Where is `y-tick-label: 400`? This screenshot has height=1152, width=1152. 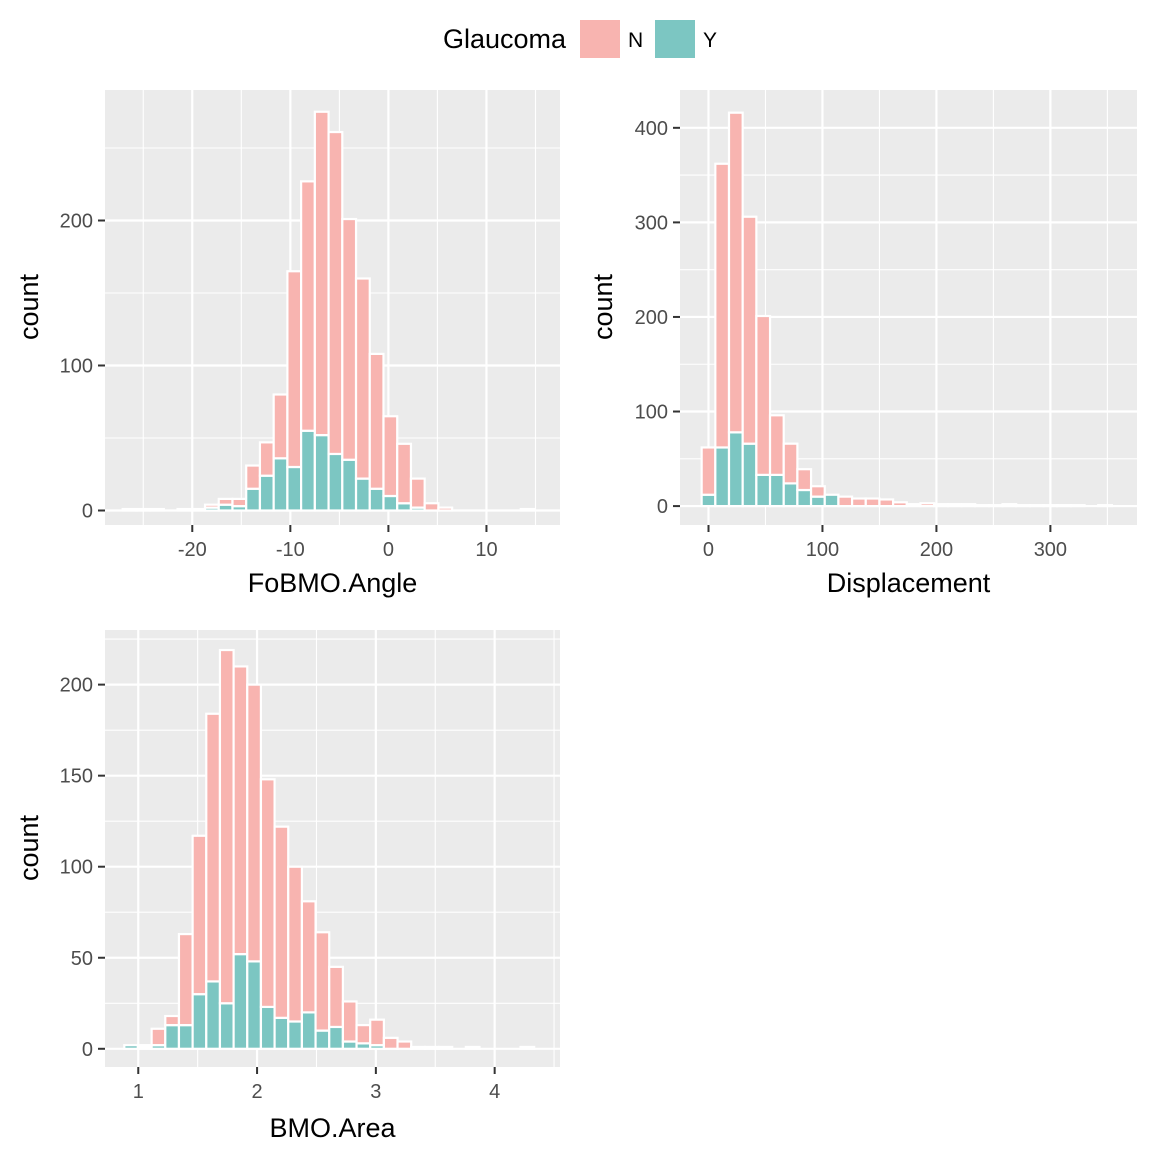
y-tick-label: 400 is located at coordinates (651, 129).